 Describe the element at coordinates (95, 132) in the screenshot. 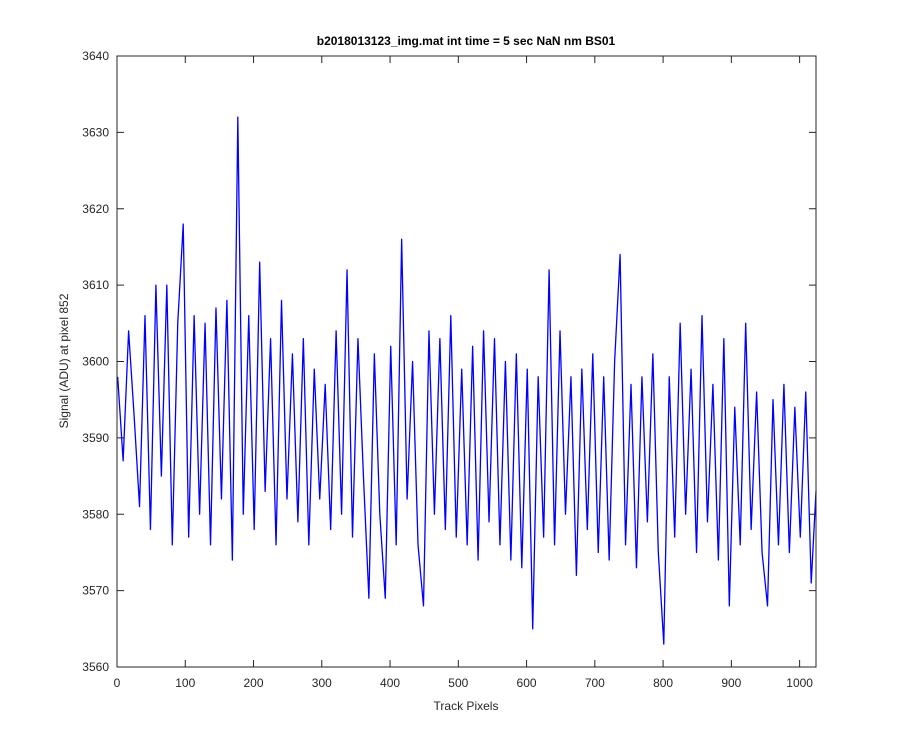

I see `y-tick-label: 3630` at that location.